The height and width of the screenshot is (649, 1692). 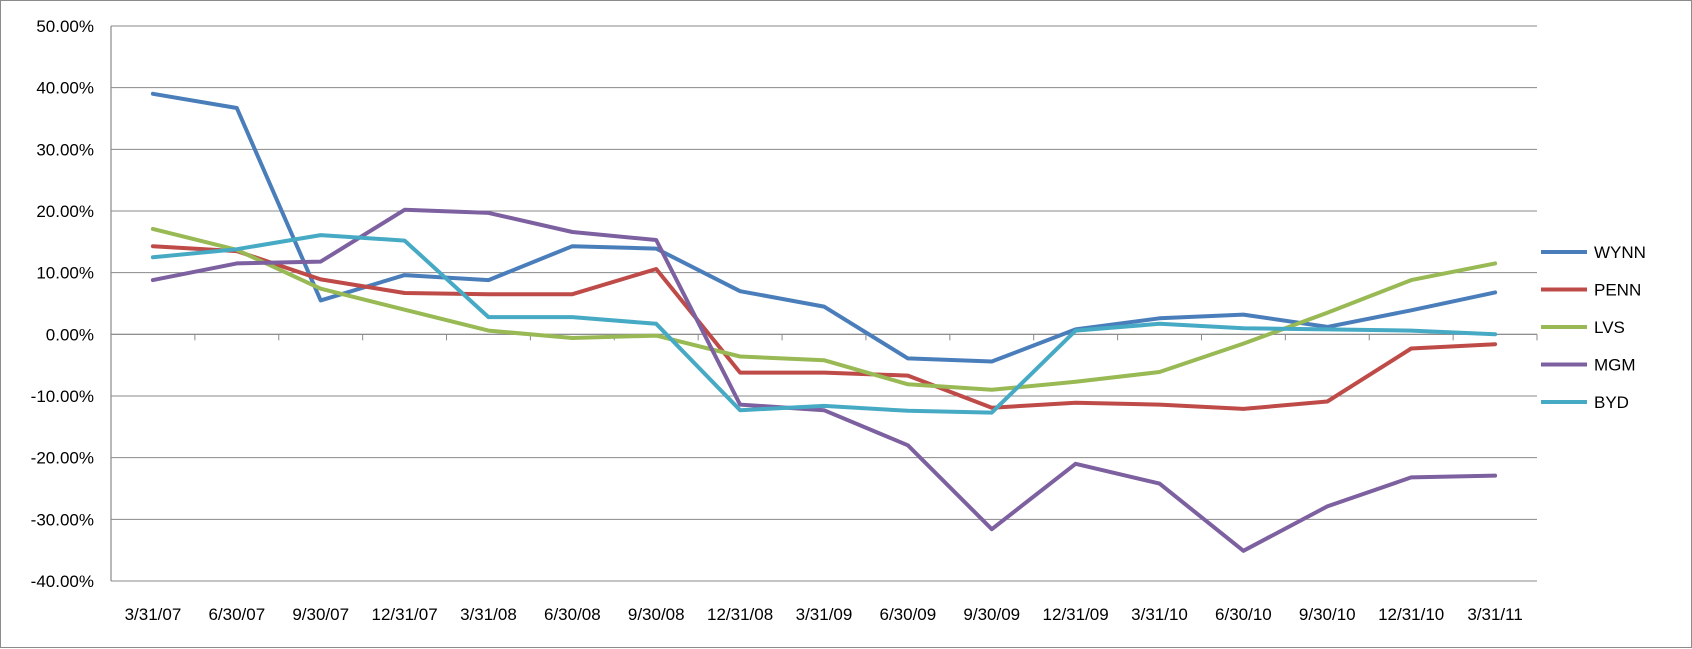 What do you see at coordinates (62, 396) in the screenshot?
I see `y-tick-label: -10.00%` at bounding box center [62, 396].